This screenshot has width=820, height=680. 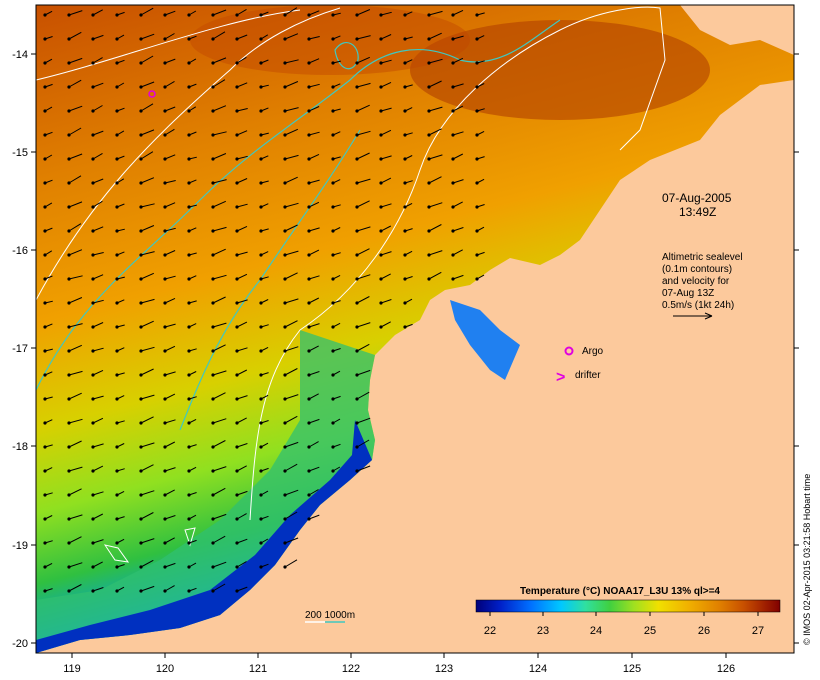 I want to click on drifter-legend: > drifter, so click(x=578, y=377).